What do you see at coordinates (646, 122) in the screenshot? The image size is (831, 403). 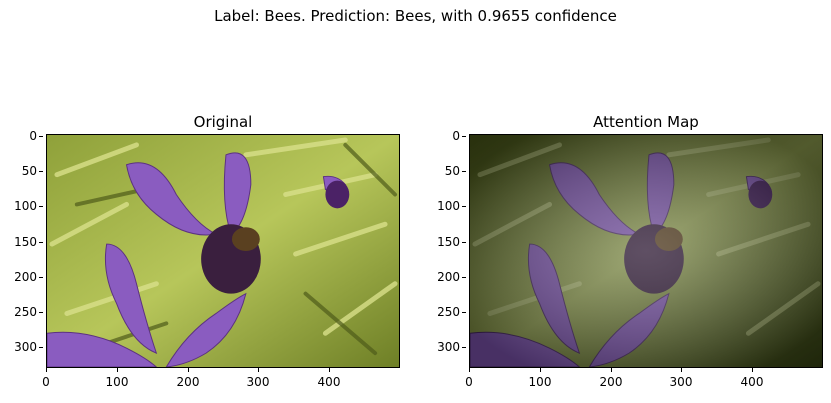 I see `panel-title-attention: Attention Map` at bounding box center [646, 122].